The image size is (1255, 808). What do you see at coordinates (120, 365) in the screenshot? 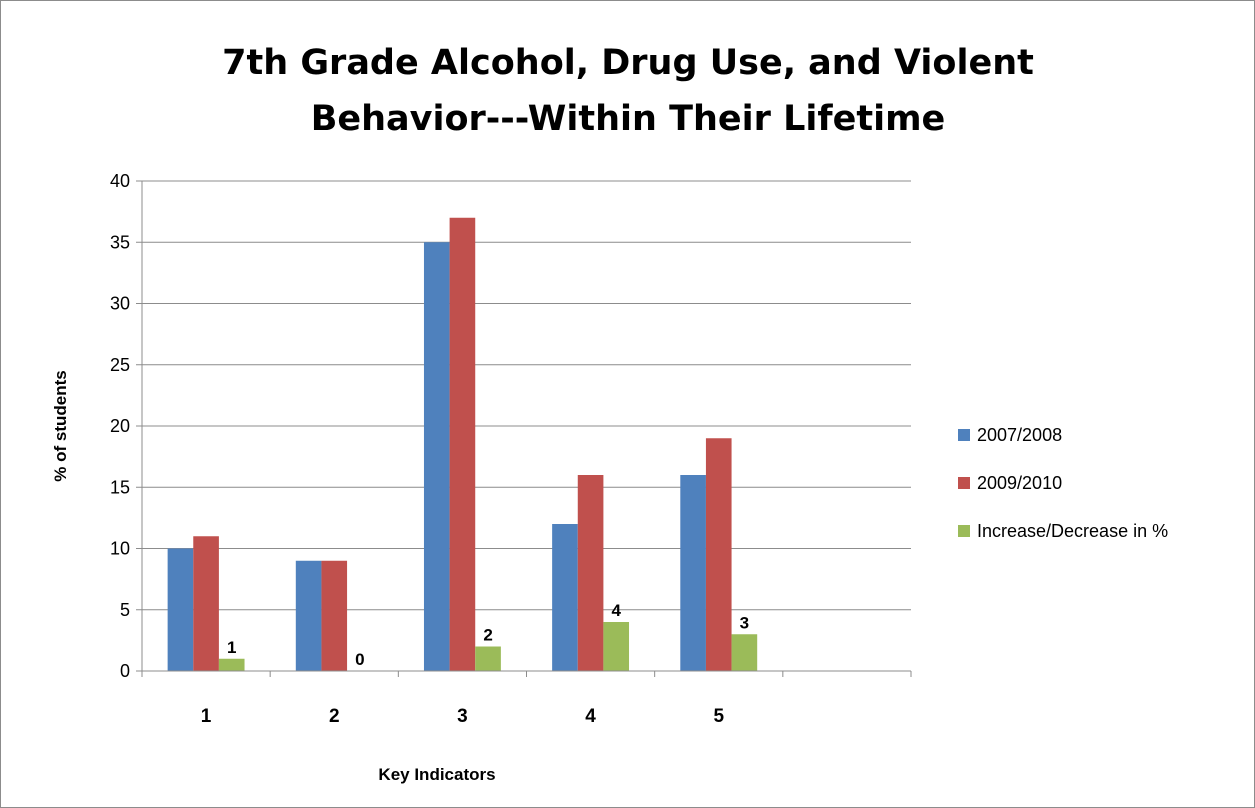
I see `y-tick-label: 25` at bounding box center [120, 365].